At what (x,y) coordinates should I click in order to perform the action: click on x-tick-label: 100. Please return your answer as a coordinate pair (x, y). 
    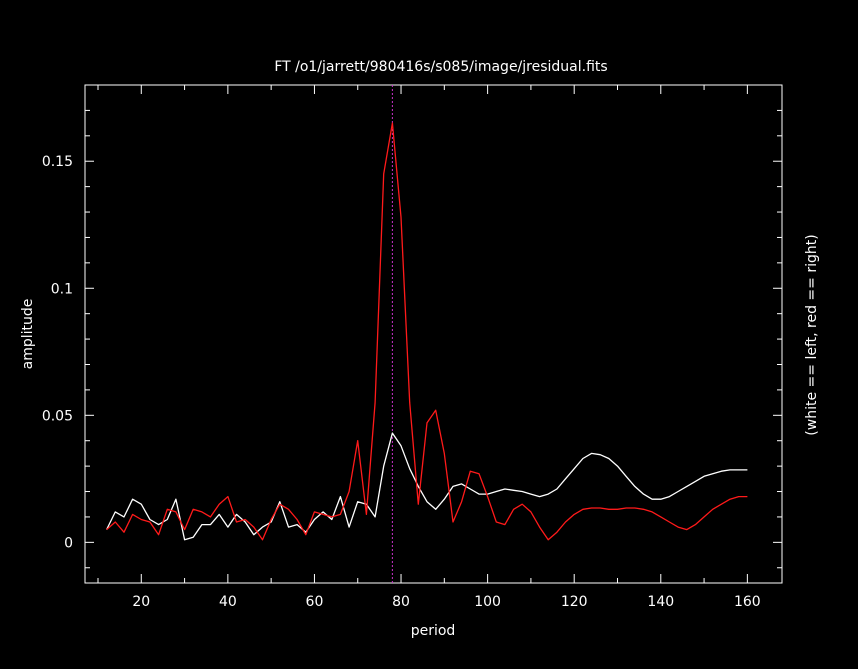
    Looking at the image, I should click on (487, 602).